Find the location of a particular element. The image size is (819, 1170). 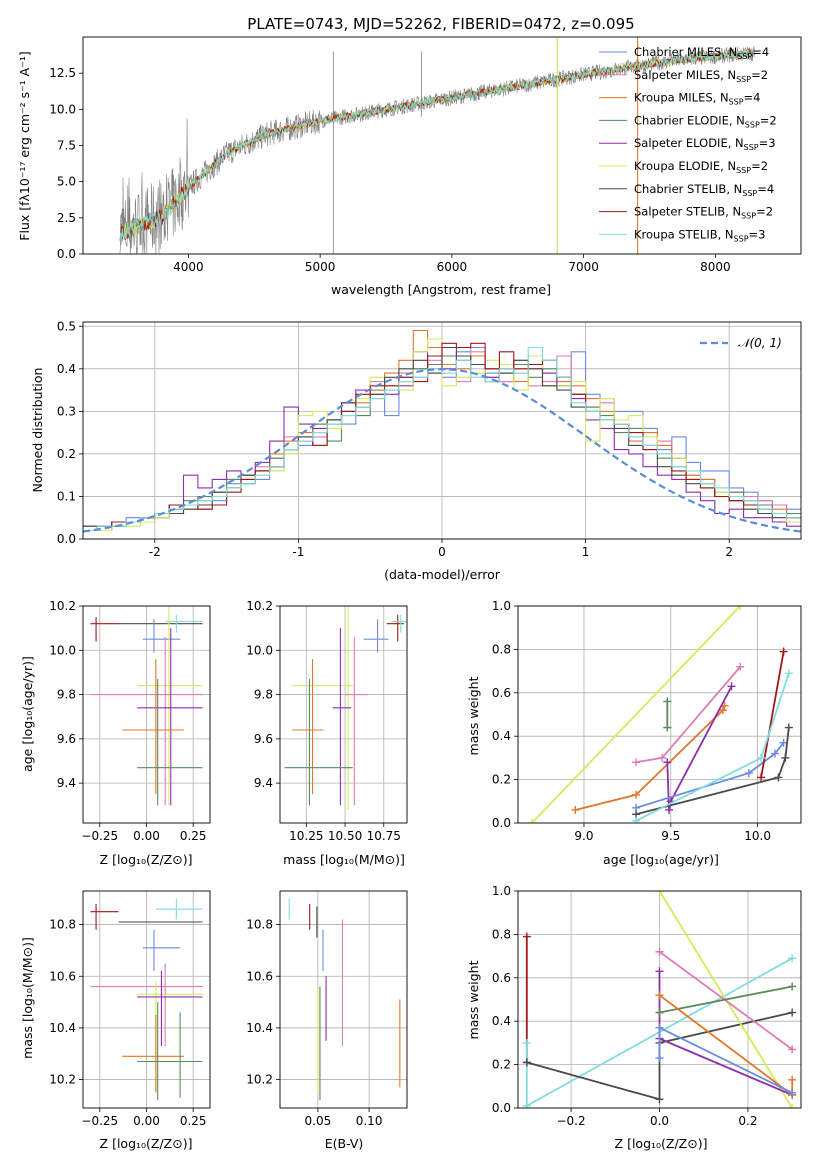

axes-0: 4000 5000 6000 7000 8000 0.0 2.5 5.0 7.5 10.0 12.5 is located at coordinates (389, 170).